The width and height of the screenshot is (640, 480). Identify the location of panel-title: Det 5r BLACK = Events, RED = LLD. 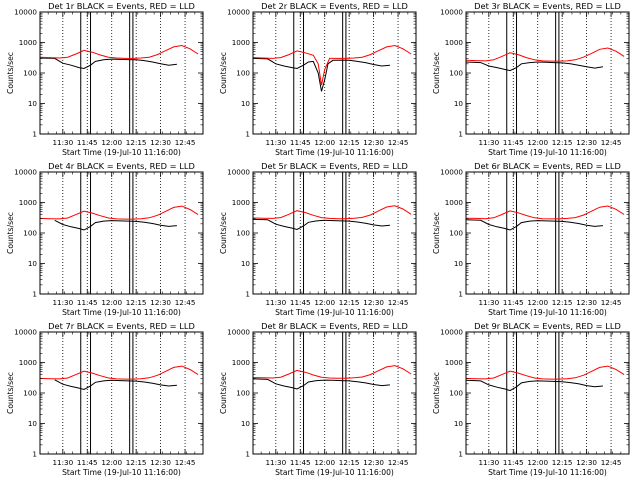
(334, 166).